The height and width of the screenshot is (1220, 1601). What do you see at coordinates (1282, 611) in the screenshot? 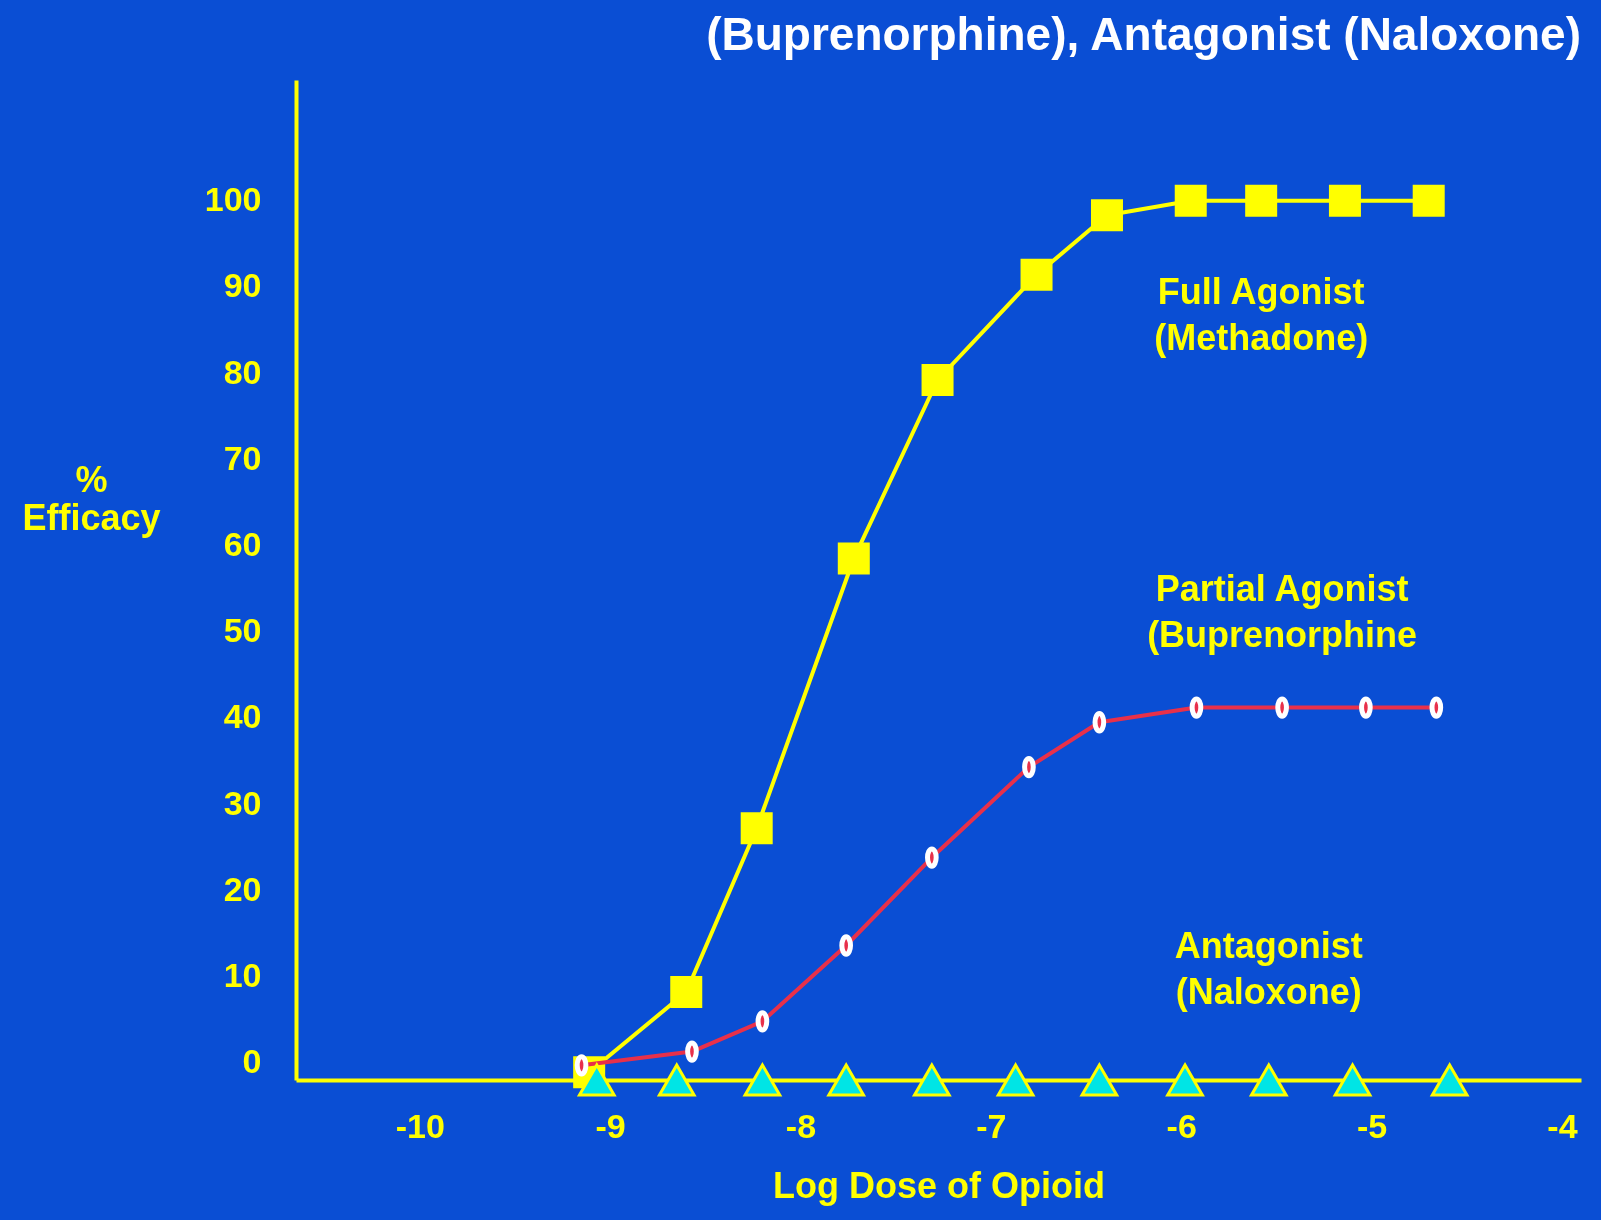
I see `series-label: Partial Agonist (Buprenorphine` at bounding box center [1282, 611].